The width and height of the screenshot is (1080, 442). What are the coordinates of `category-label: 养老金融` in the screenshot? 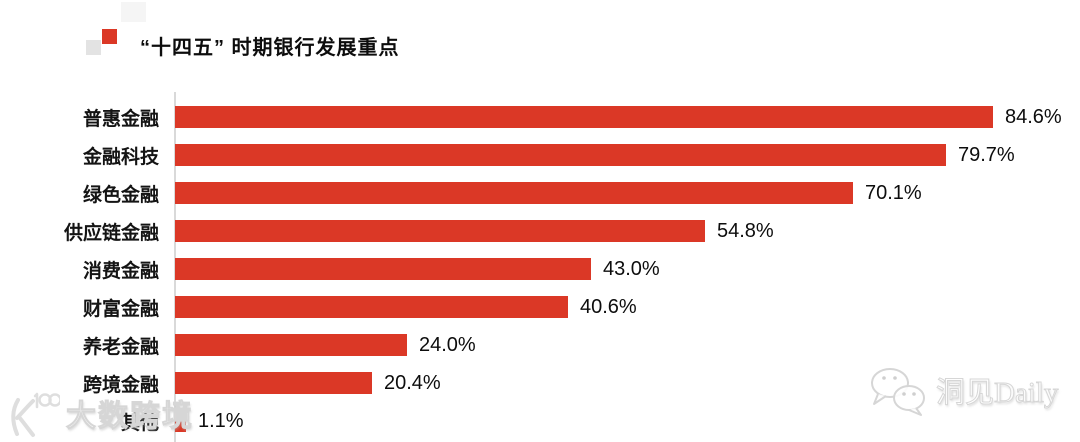 It's located at (120, 347).